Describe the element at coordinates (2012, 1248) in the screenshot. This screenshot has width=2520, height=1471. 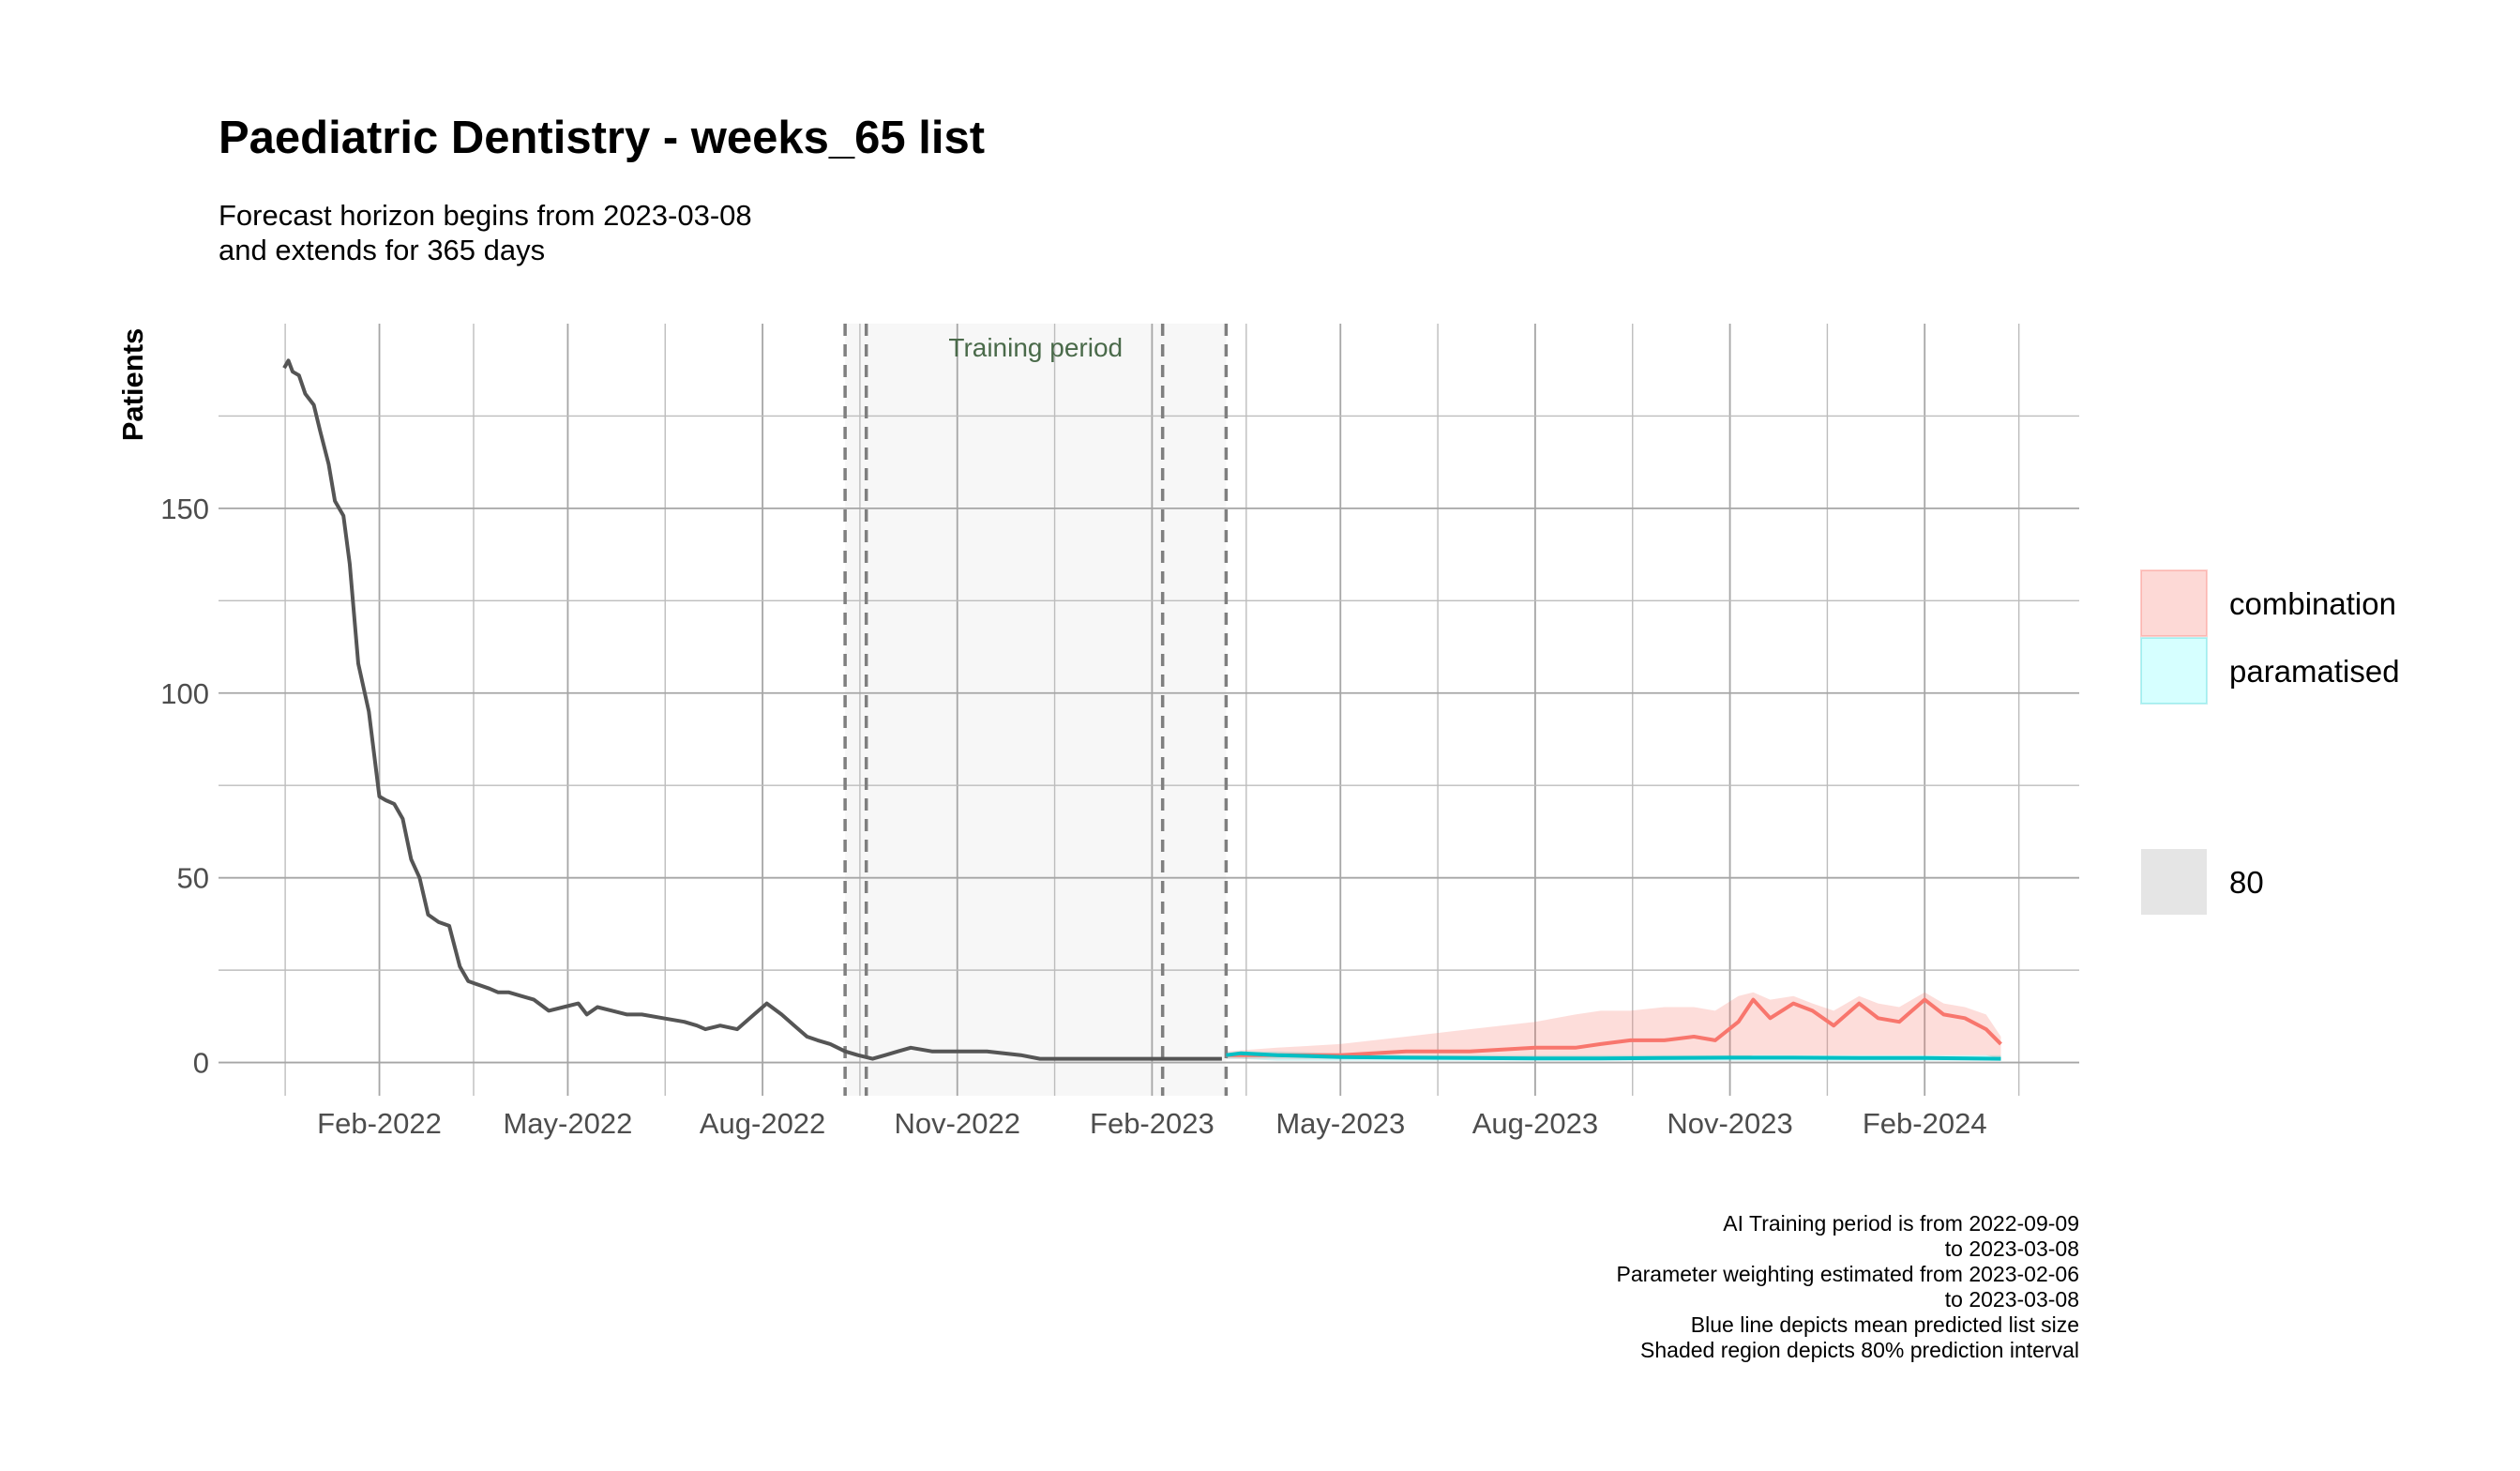
I see `caption-line-2: to 2023-03-08` at that location.